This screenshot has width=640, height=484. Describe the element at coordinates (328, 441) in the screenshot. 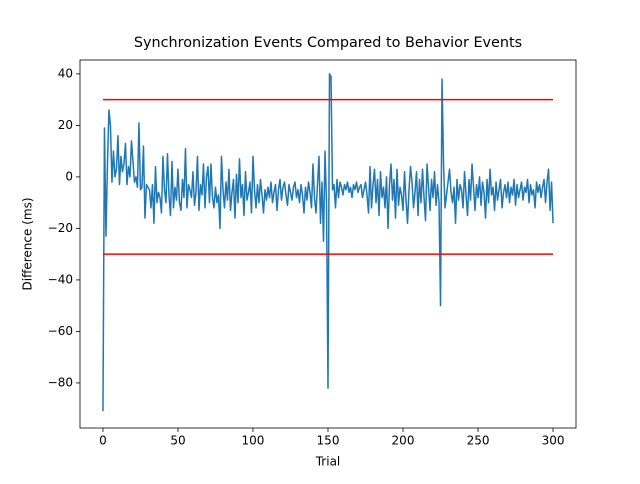

I see `x-tick-label: 150` at that location.